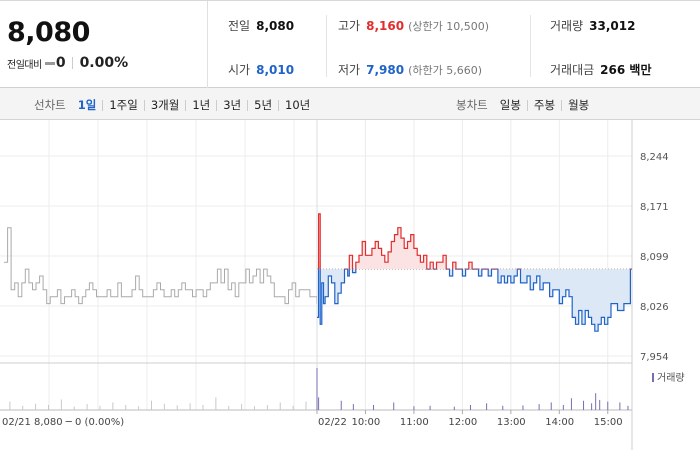 Image resolution: width=700 pixels, height=450 pixels. What do you see at coordinates (16, 422) in the screenshot?
I see `prev-day-date: 02/21` at bounding box center [16, 422].